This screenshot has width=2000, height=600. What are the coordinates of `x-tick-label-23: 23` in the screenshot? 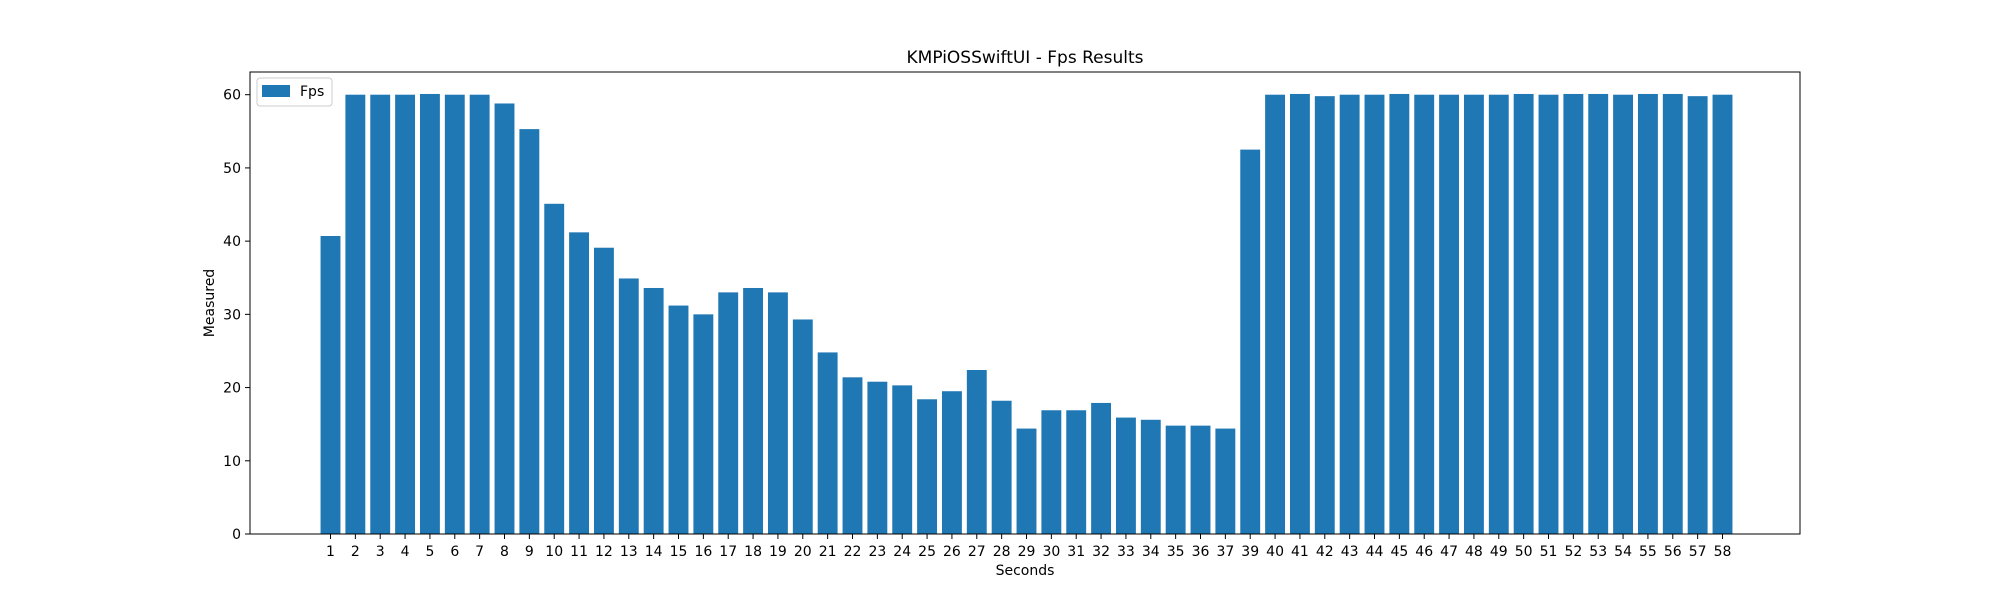 It's located at (877, 552).